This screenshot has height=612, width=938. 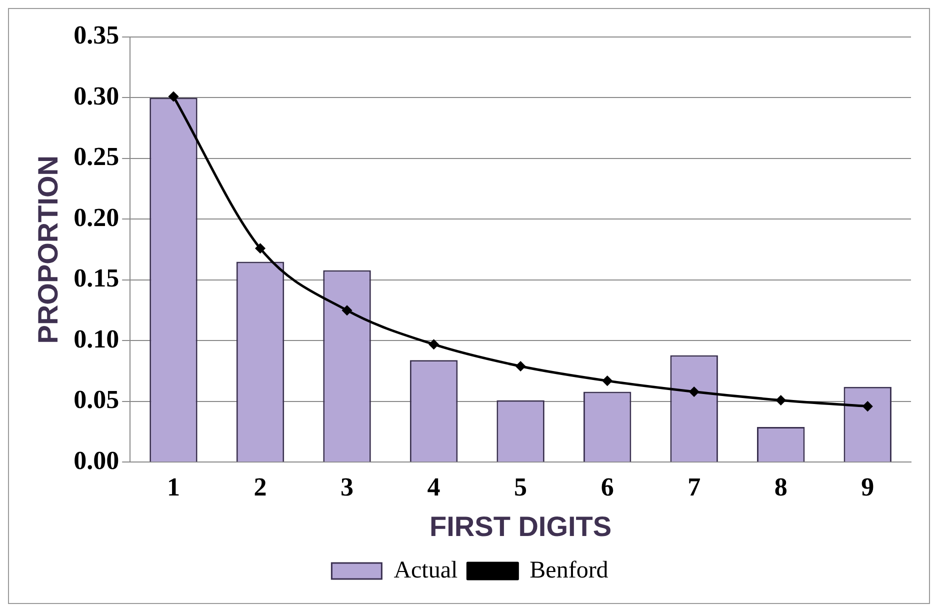 What do you see at coordinates (347, 487) in the screenshot?
I see `x-tick-label: 3` at bounding box center [347, 487].